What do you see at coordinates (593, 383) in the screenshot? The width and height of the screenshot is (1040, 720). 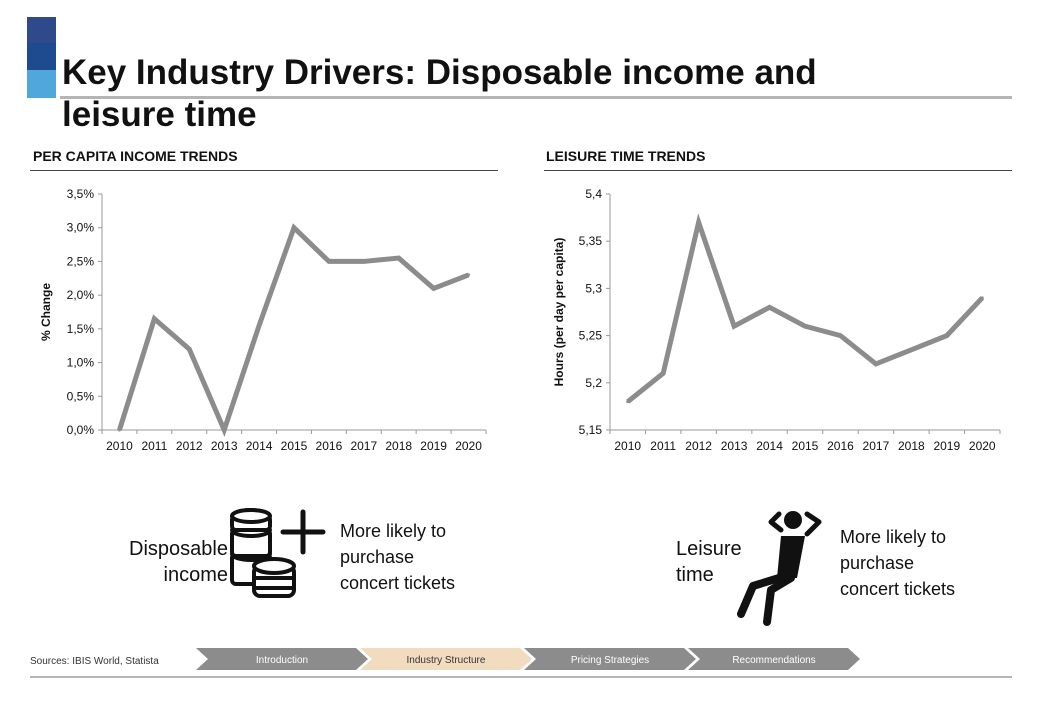 I see `y-tick-label: 5,2` at bounding box center [593, 383].